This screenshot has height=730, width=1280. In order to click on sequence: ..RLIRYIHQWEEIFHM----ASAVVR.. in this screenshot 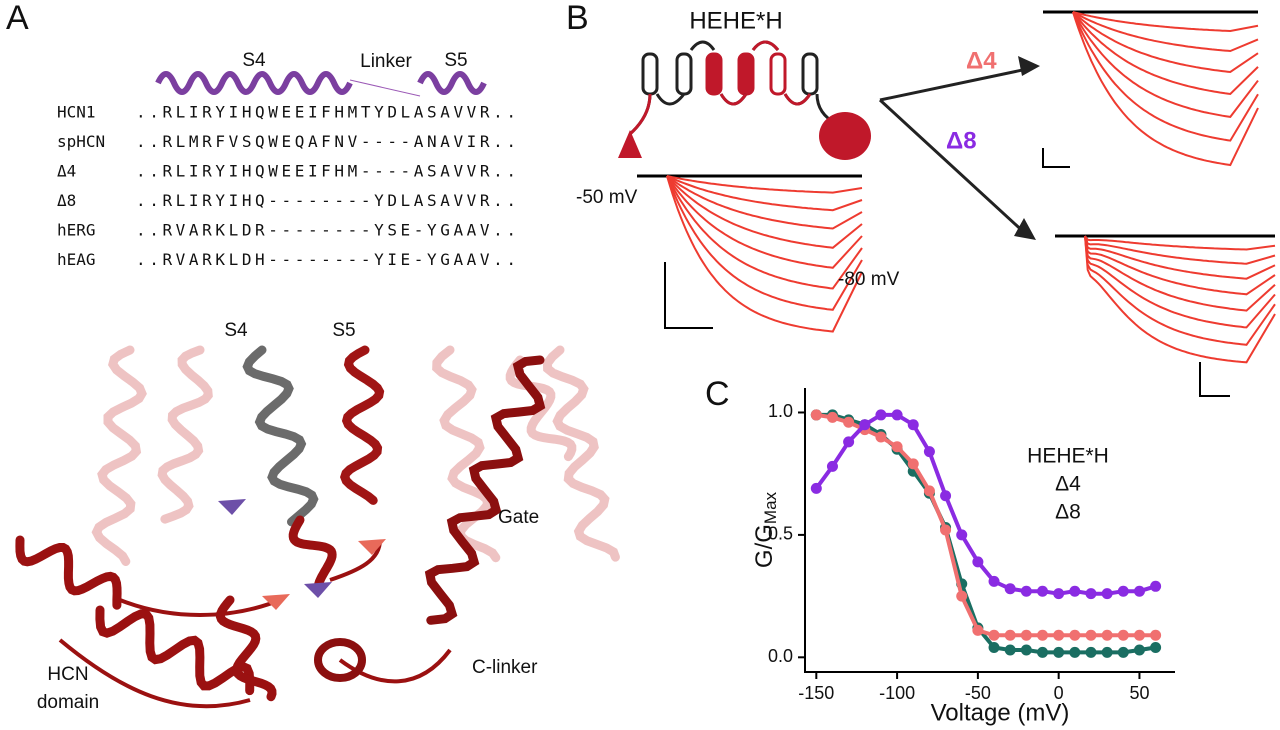, I will do `click(326, 171)`.